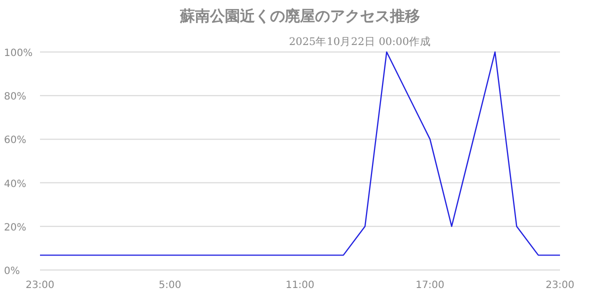 The height and width of the screenshot is (300, 600). I want to click on x-tick-label: 11:00, so click(300, 285).